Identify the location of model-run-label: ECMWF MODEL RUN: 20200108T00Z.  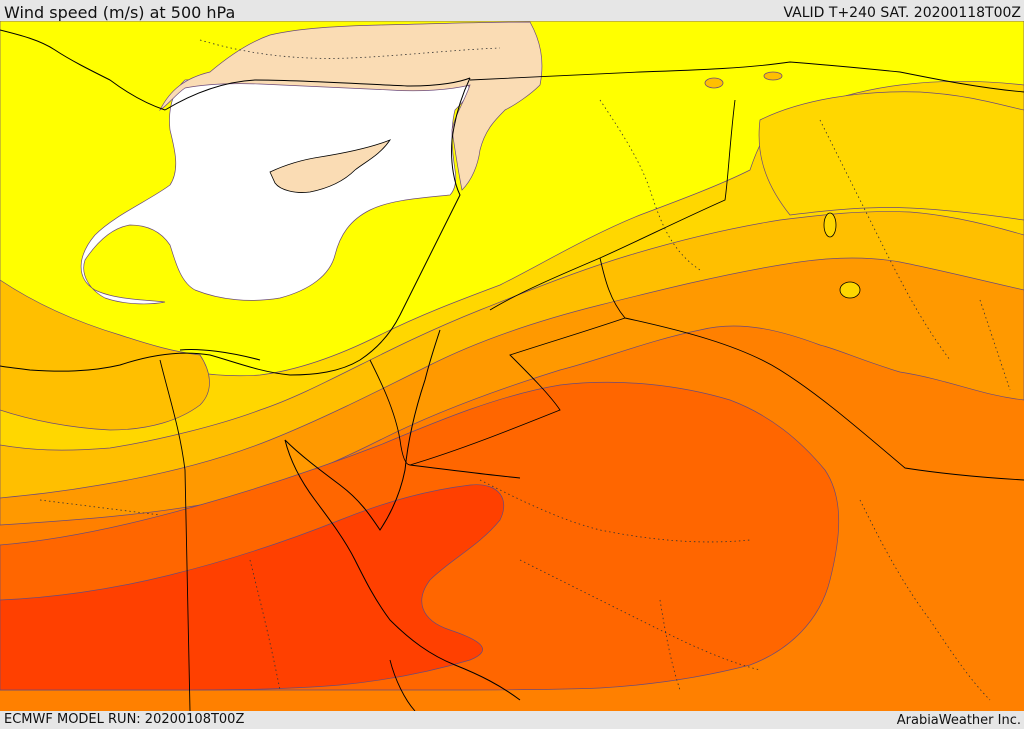
(124, 719).